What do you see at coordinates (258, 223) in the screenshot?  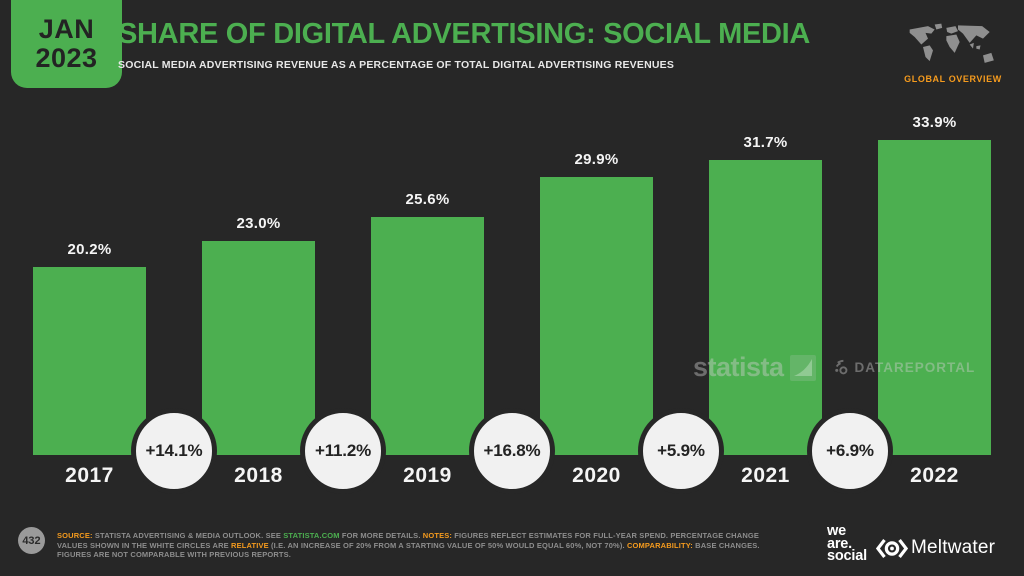 I see `bar-value-label: 23.0%` at bounding box center [258, 223].